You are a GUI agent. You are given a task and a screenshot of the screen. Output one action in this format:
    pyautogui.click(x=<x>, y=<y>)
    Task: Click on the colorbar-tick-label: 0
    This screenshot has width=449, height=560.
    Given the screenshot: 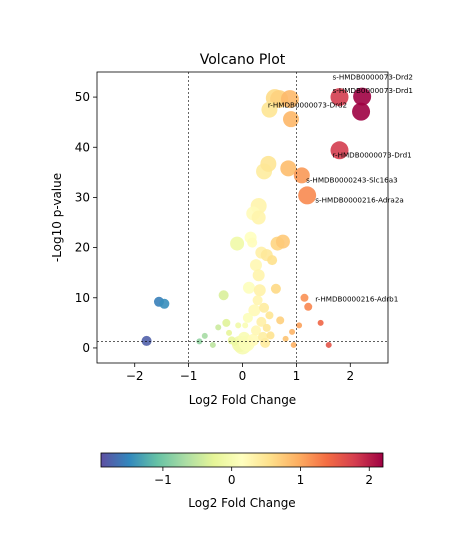 What is the action you would take?
    pyautogui.click(x=232, y=480)
    